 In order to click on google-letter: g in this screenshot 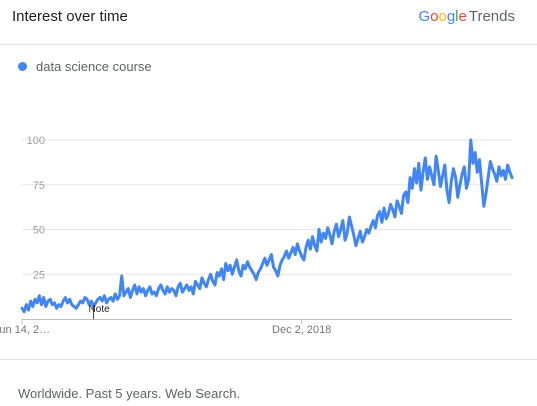, I will do `click(451, 16)`.